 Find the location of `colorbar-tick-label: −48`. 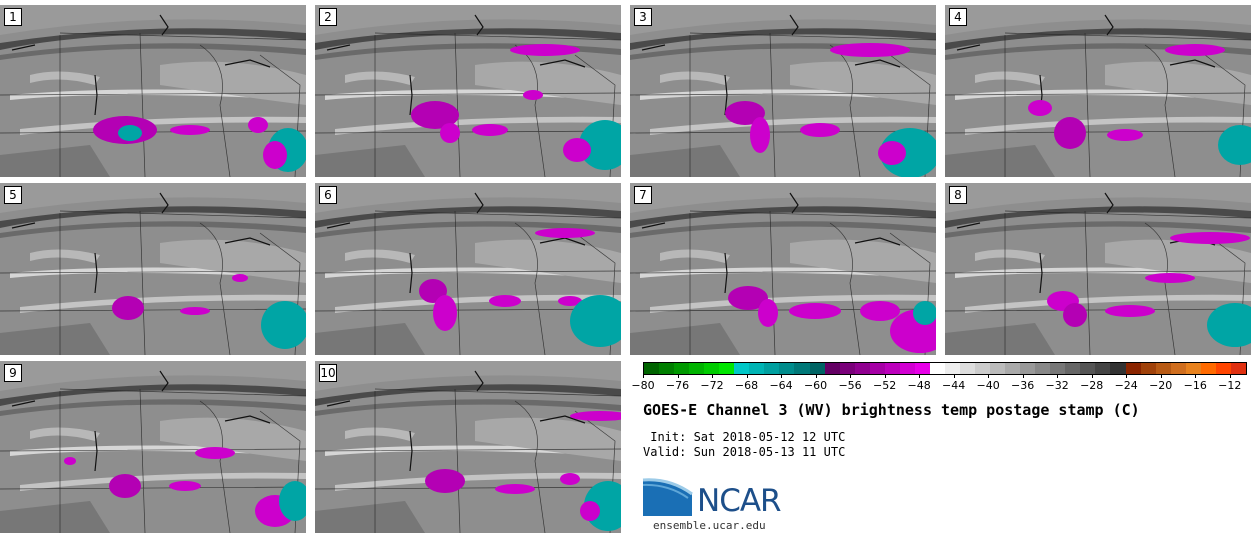

colorbar-tick-label: −48 is located at coordinates (919, 385).